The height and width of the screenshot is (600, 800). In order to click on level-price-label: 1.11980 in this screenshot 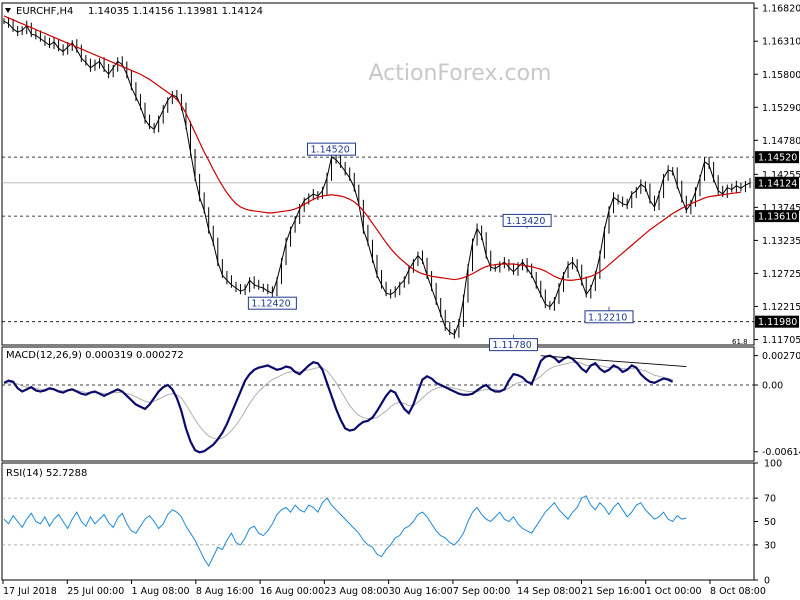, I will do `click(777, 322)`.